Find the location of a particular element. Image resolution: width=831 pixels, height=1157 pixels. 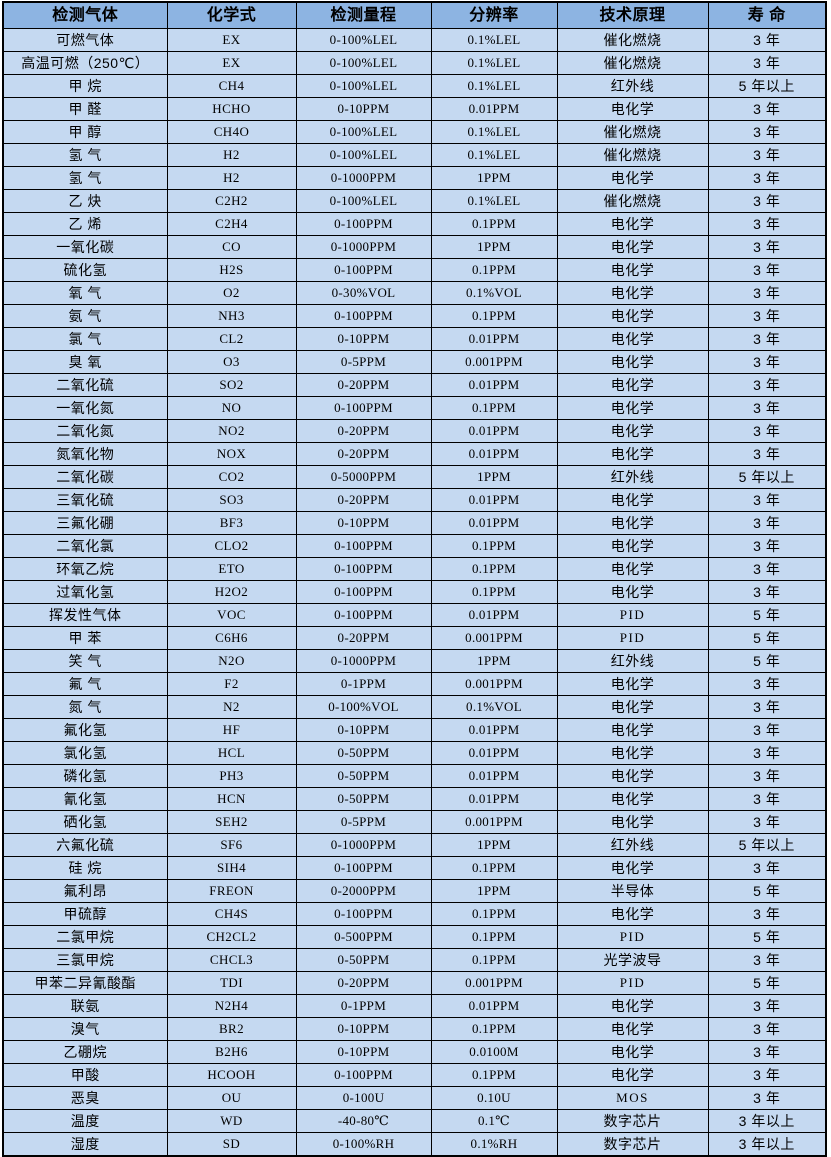

cell-technology: 数字芯片 is located at coordinates (632, 1144).